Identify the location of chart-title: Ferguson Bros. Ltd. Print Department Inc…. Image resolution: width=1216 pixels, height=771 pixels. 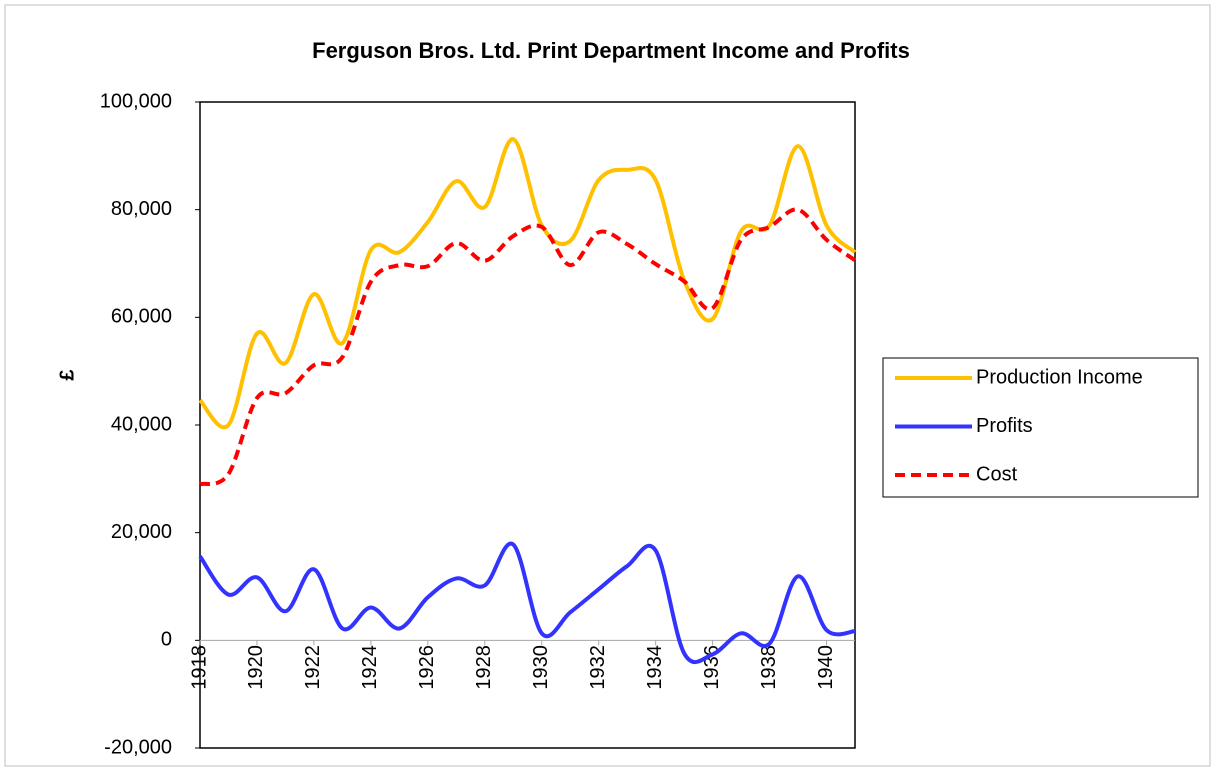
(611, 50).